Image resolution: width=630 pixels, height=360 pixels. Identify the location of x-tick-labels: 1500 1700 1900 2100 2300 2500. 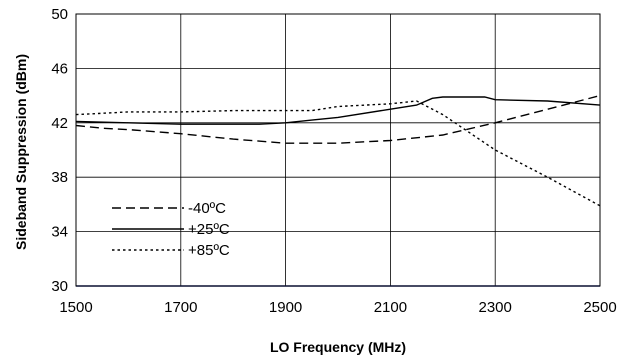
(337, 307).